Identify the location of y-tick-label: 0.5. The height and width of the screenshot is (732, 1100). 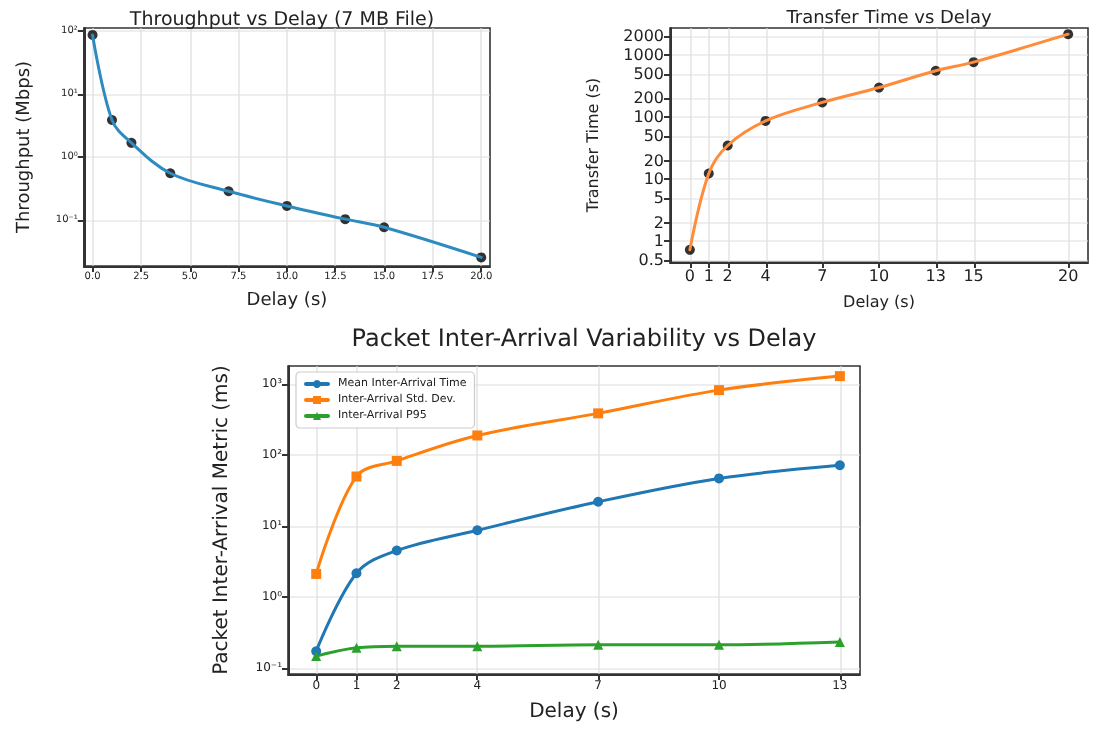
(651, 260).